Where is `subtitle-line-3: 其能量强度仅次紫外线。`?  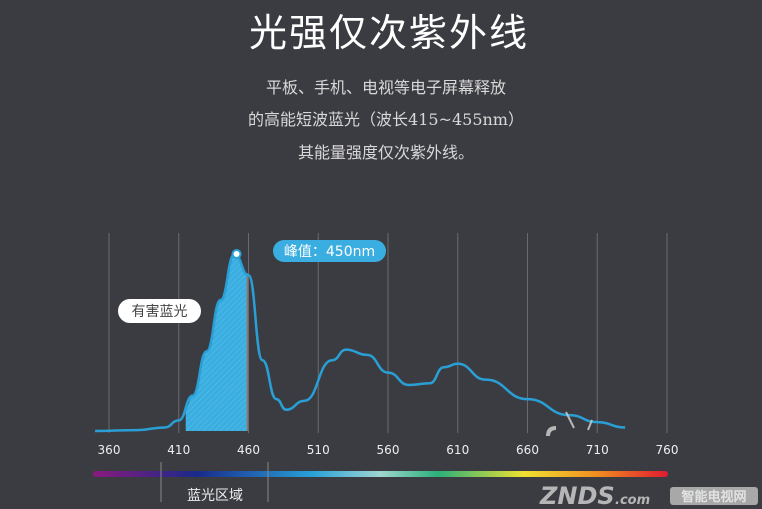 subtitle-line-3: 其能量强度仅次紫外线。 is located at coordinates (385, 152).